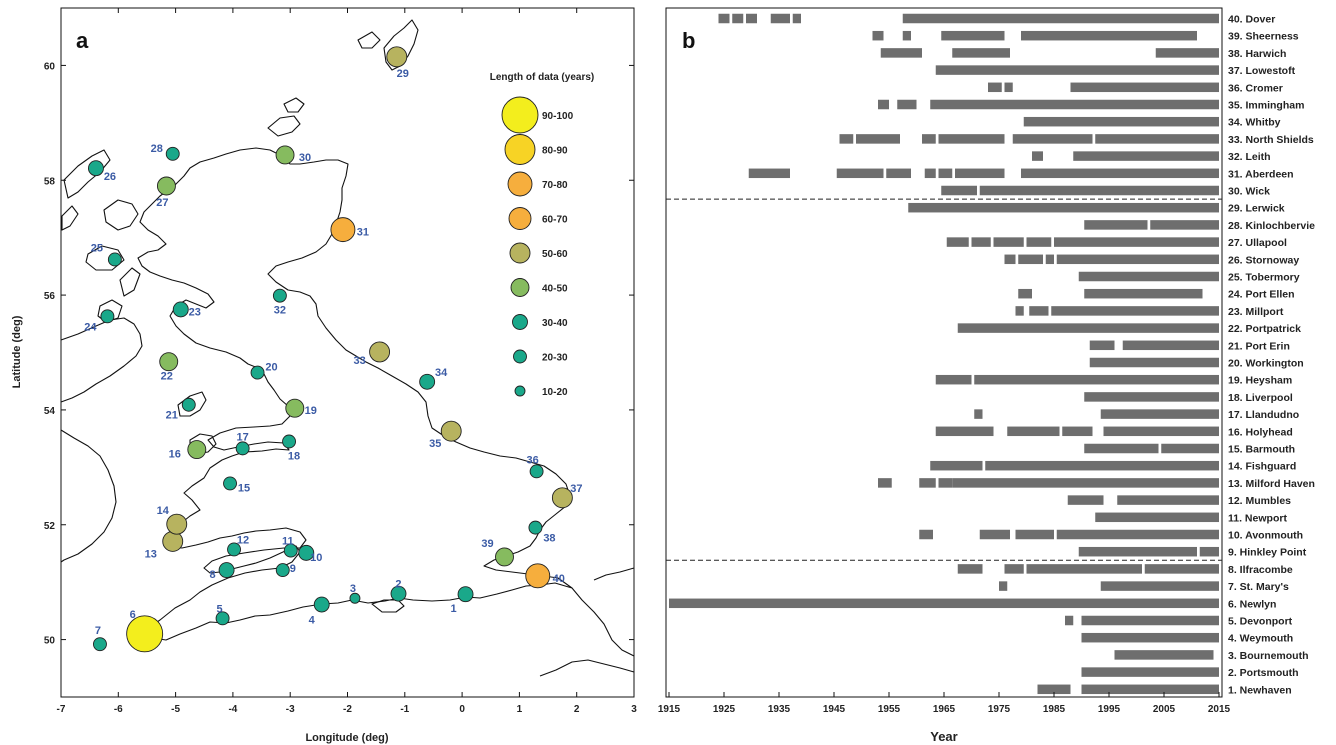 The height and width of the screenshot is (745, 1336). What do you see at coordinates (220, 609) in the screenshot?
I see `station-number-label: 5` at bounding box center [220, 609].